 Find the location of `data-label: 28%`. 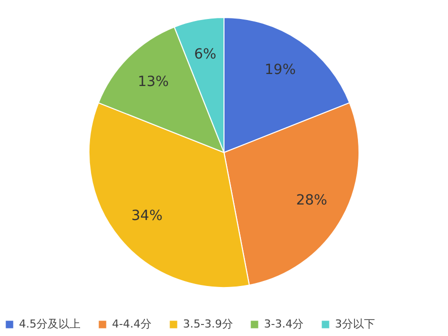

data-label: 28% is located at coordinates (312, 200).